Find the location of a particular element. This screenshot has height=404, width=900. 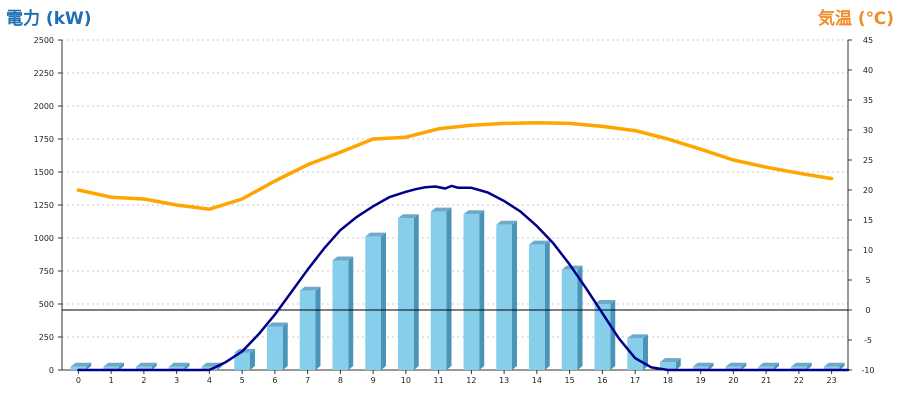

y-tick-label-left: 500 is located at coordinates (46, 304).